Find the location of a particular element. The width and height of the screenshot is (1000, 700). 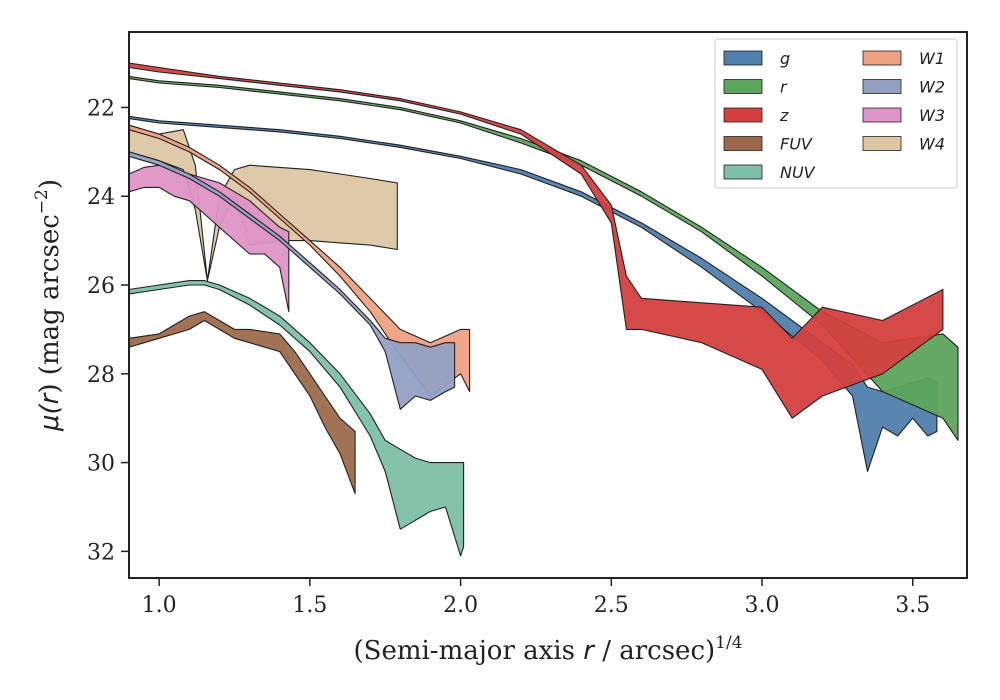

series-area-nuv is located at coordinates (296, 418).